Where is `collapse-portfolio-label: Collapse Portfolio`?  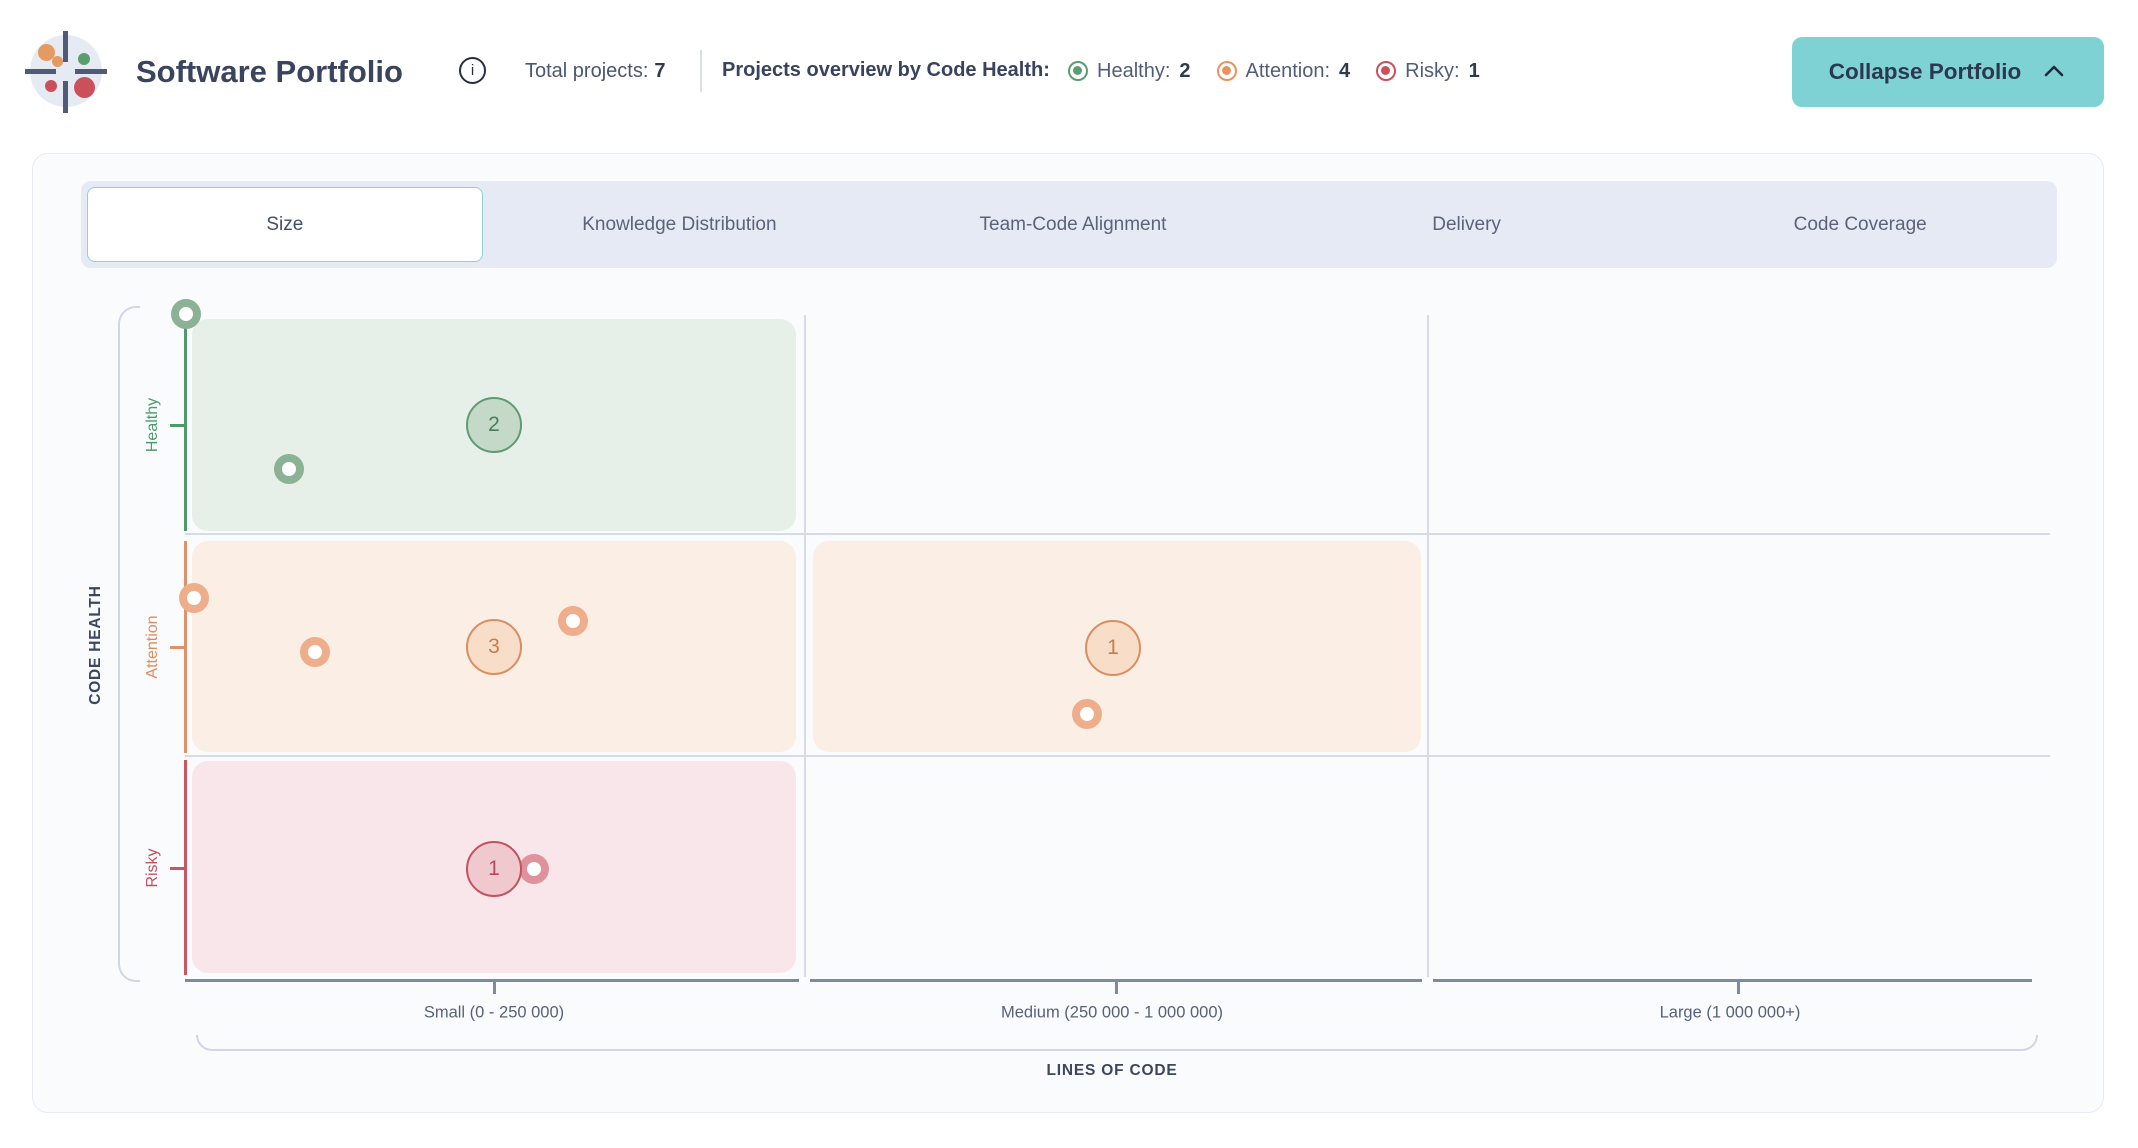 collapse-portfolio-label: Collapse Portfolio is located at coordinates (1925, 71).